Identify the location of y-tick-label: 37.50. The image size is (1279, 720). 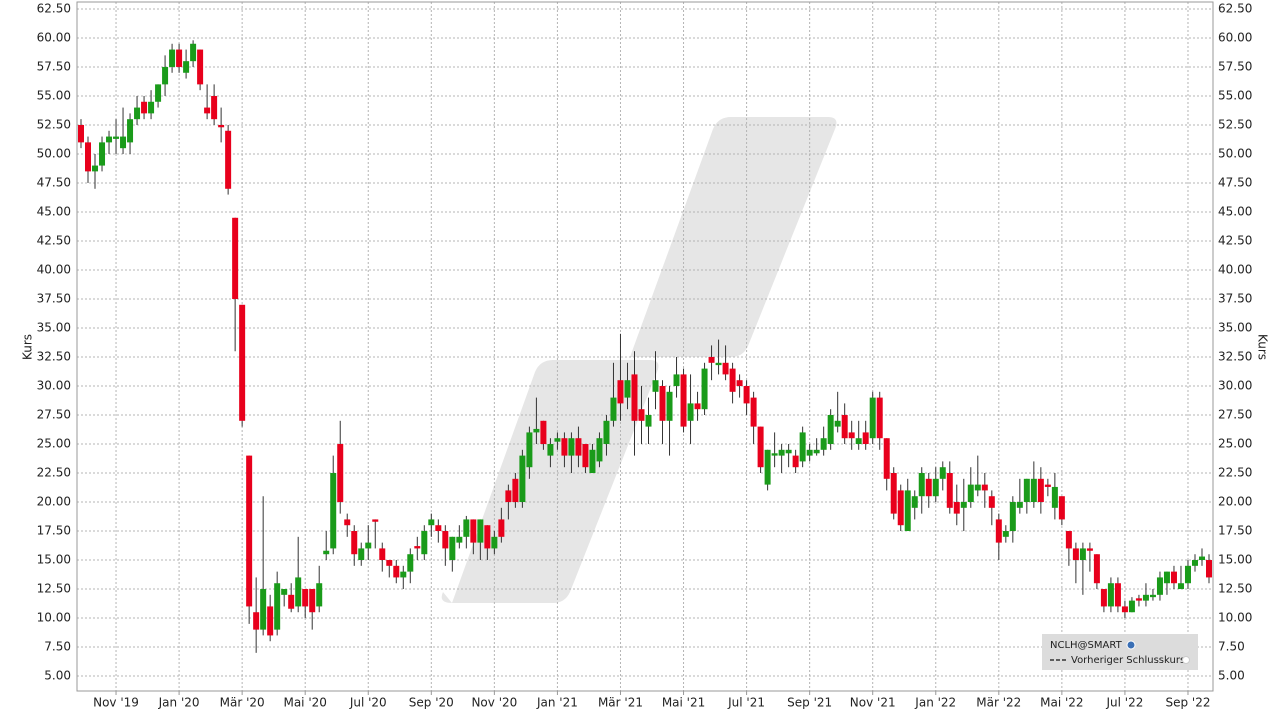
(54, 298).